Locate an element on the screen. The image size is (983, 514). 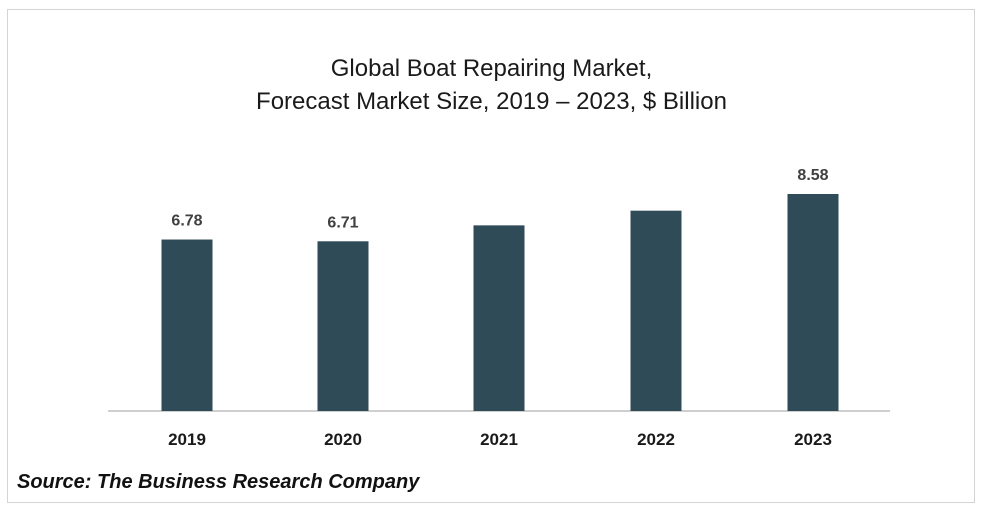
bar-2021 is located at coordinates (499, 318).